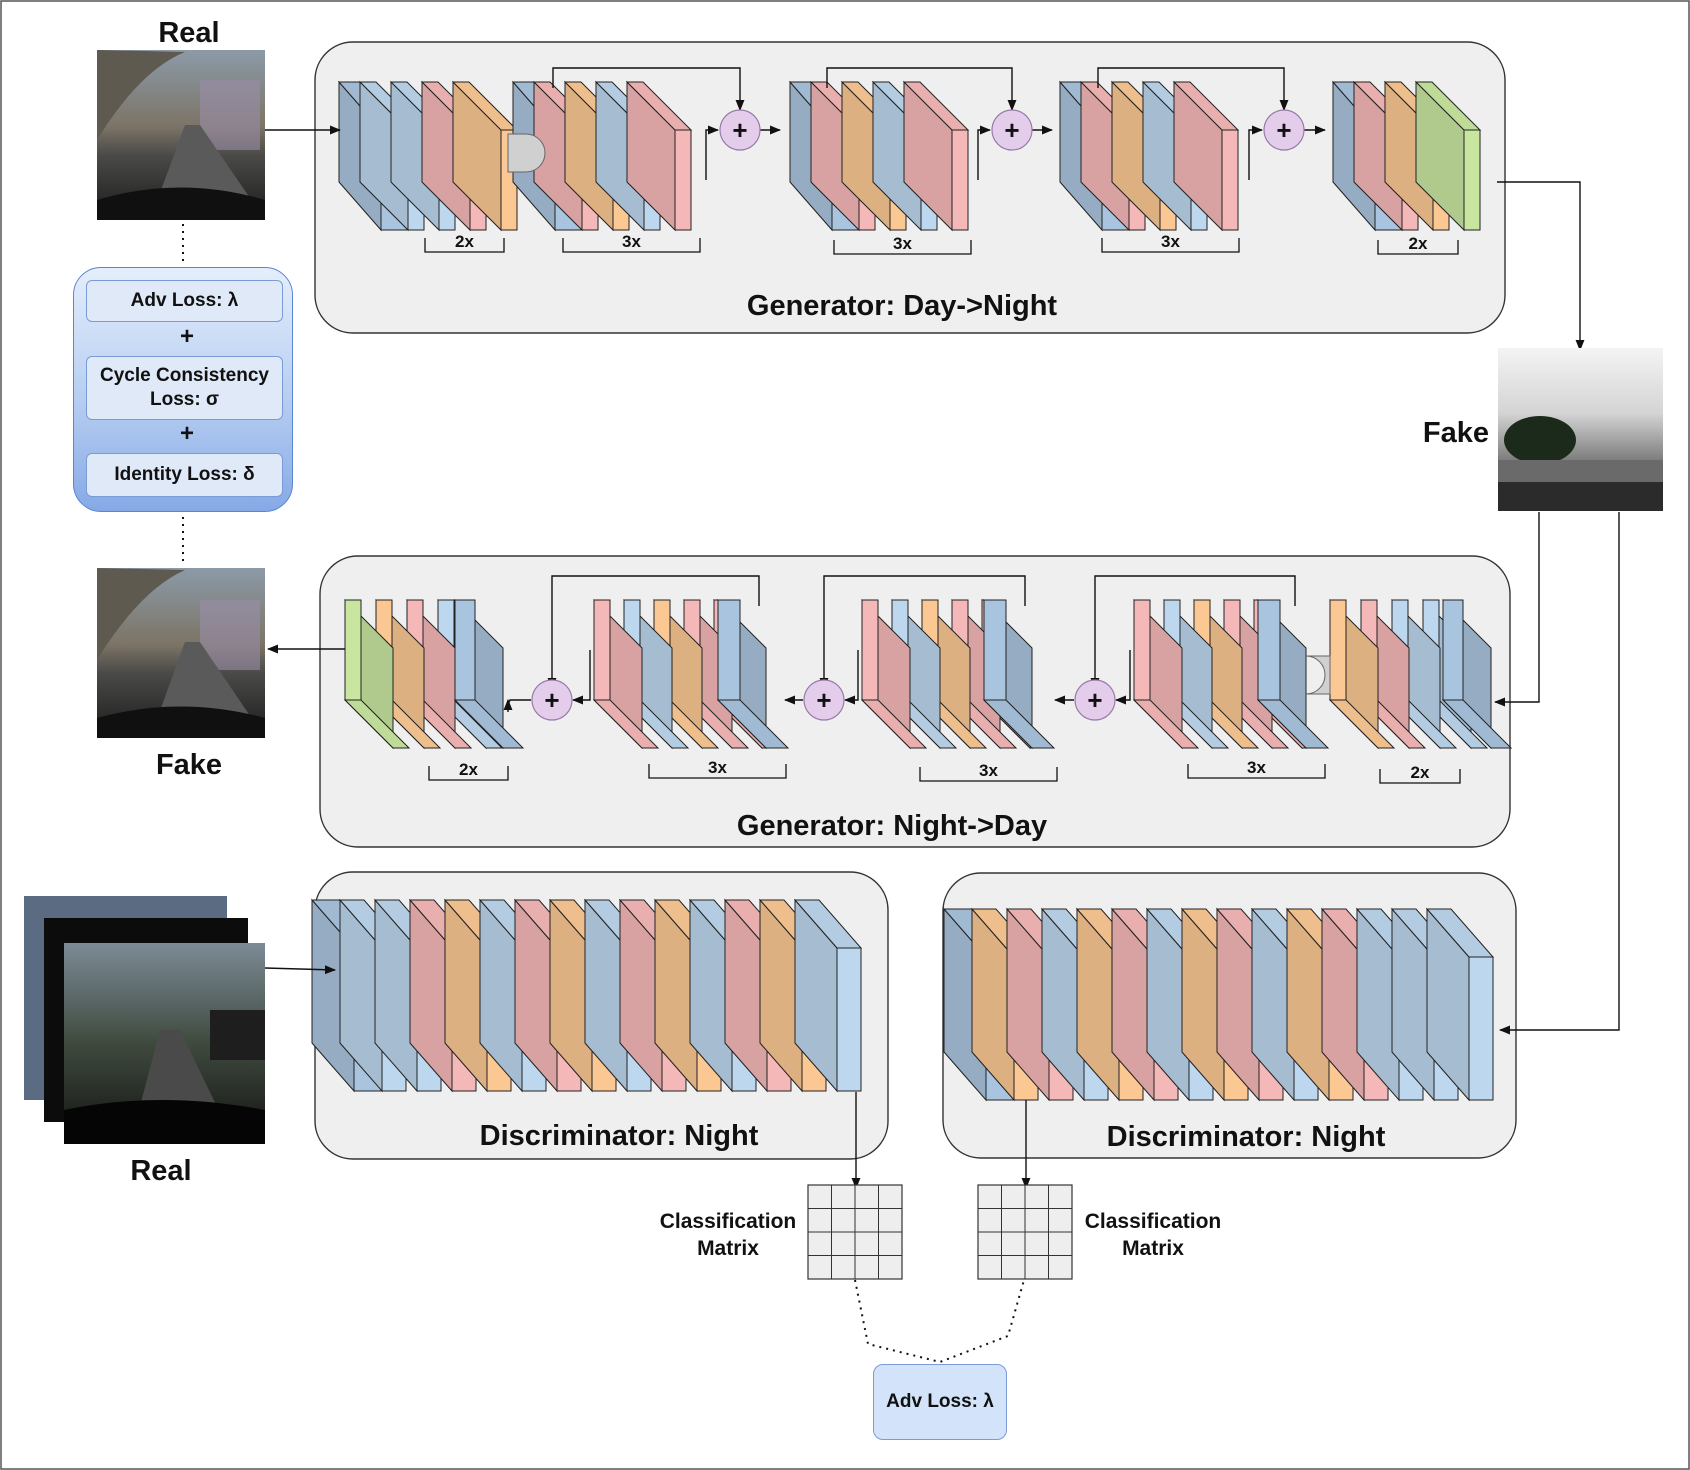 Image resolution: width=1690 pixels, height=1470 pixels. I want to click on bracket-gen2-2: 3x, so click(717, 768).